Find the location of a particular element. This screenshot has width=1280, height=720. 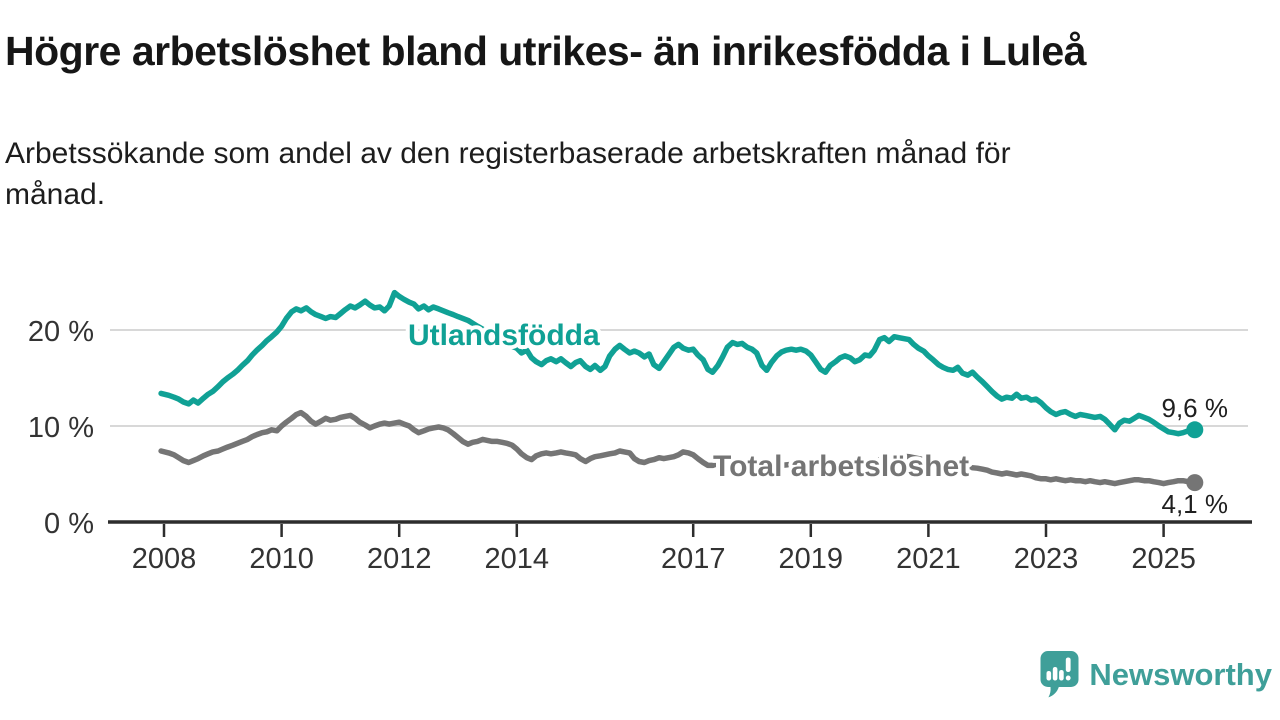

y-tick-label: 0 % is located at coordinates (69, 524).